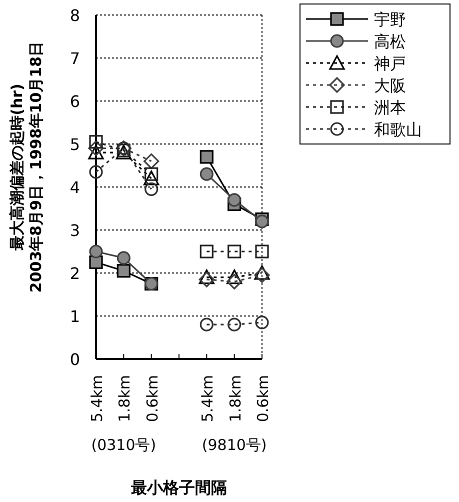 This screenshot has width=459, height=502. Describe the element at coordinates (390, 19) in the screenshot. I see `legend-label: 宇野` at that location.